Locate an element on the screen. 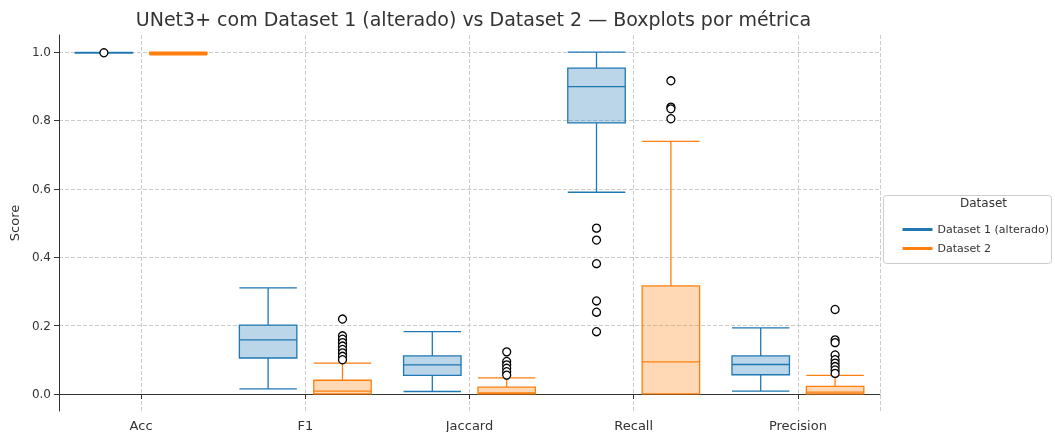 Image resolution: width=1055 pixels, height=432 pixels. y-axis-title: Score is located at coordinates (14, 223).